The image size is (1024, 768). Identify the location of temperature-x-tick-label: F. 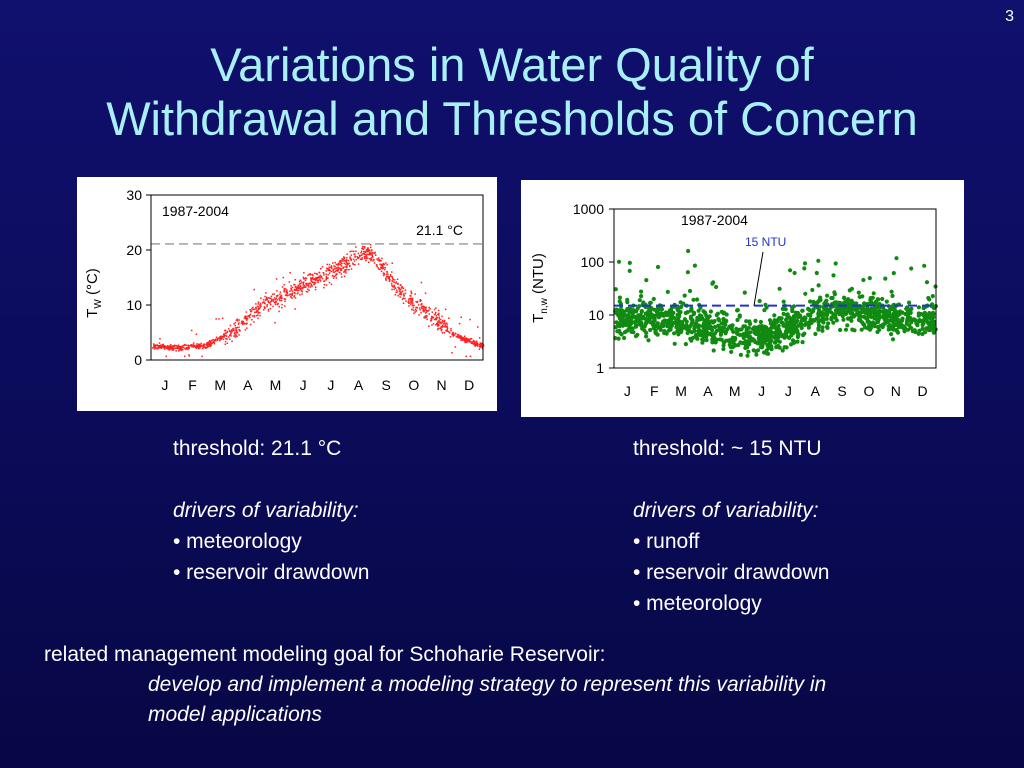
(192, 385).